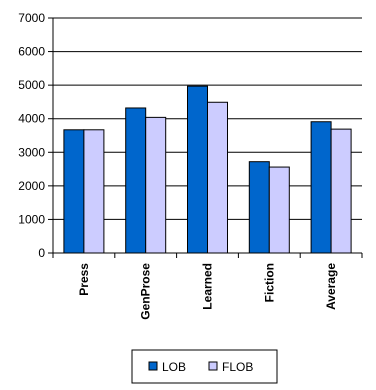  I want to click on y-tick-label: 6000, so click(31, 52).